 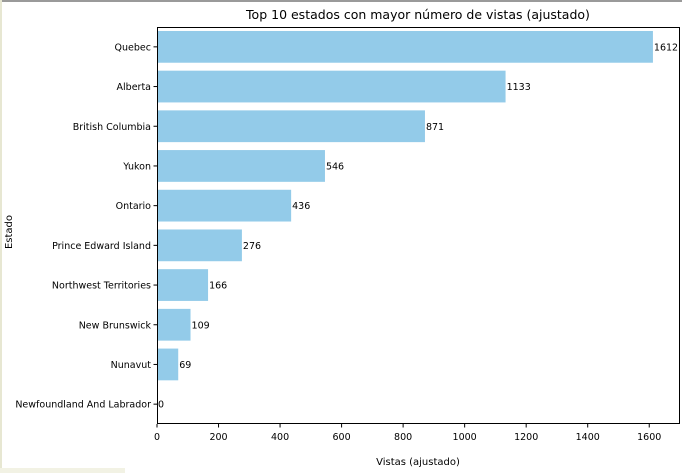 I want to click on x-tick-label: 1200, so click(x=526, y=437).